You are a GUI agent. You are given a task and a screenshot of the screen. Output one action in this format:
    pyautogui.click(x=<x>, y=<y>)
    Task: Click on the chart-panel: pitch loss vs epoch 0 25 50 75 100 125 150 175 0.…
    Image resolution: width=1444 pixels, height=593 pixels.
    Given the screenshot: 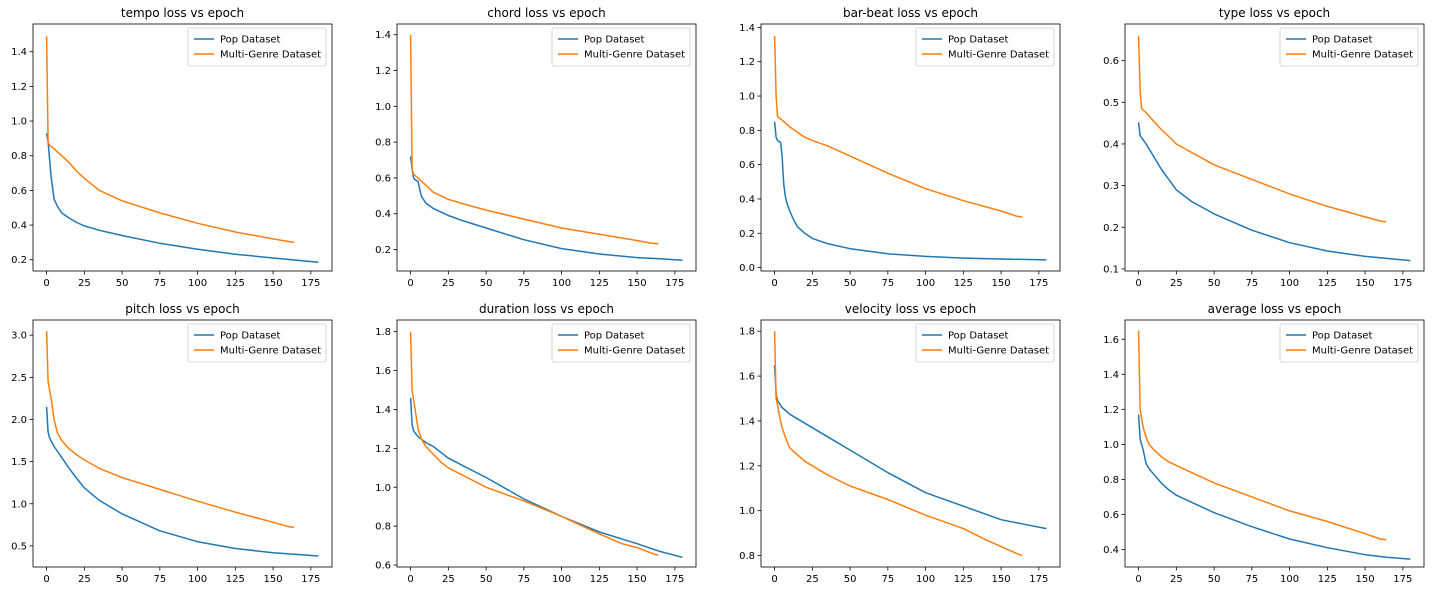 What is the action you would take?
    pyautogui.click(x=172, y=443)
    